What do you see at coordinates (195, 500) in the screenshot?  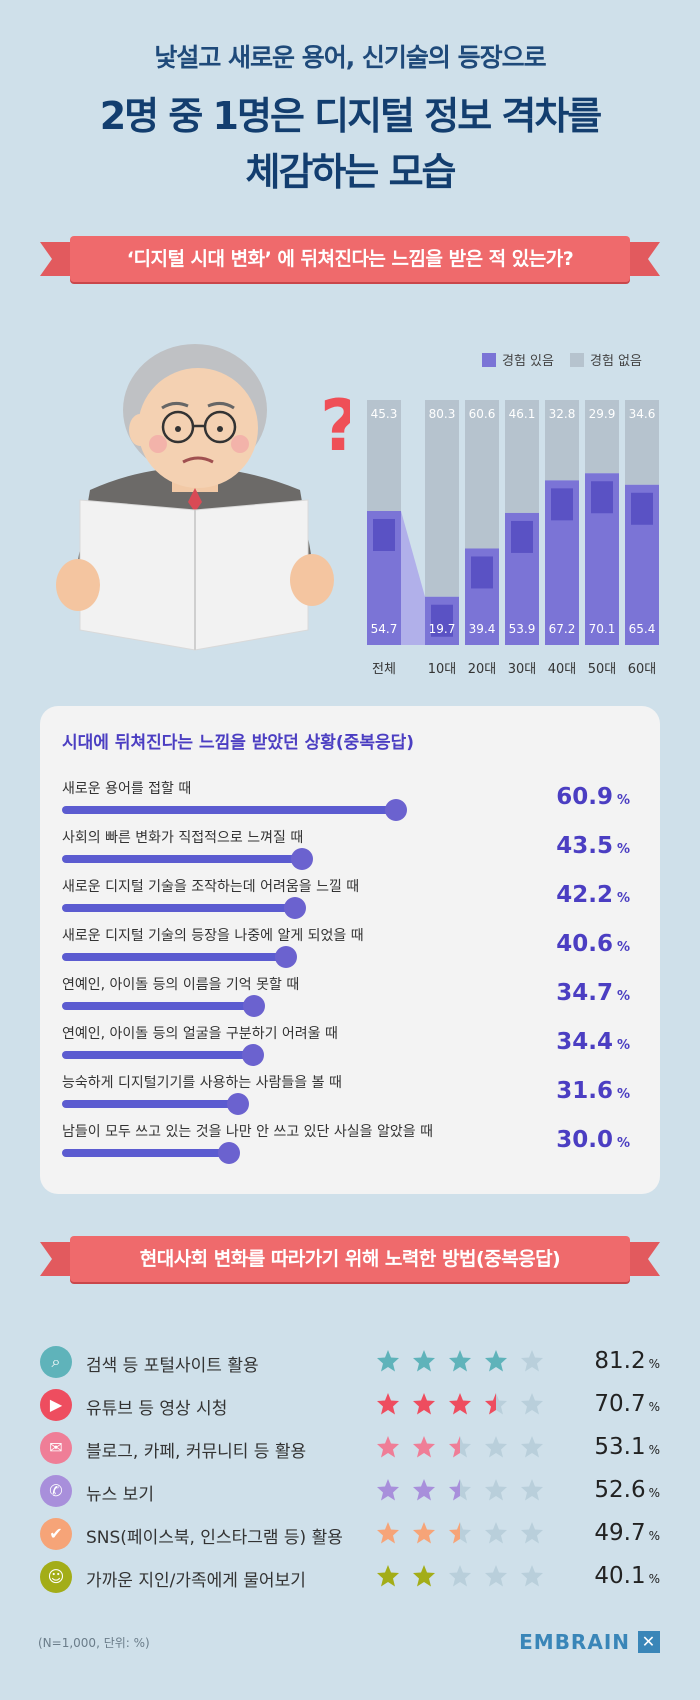 I see `tie-shape` at bounding box center [195, 500].